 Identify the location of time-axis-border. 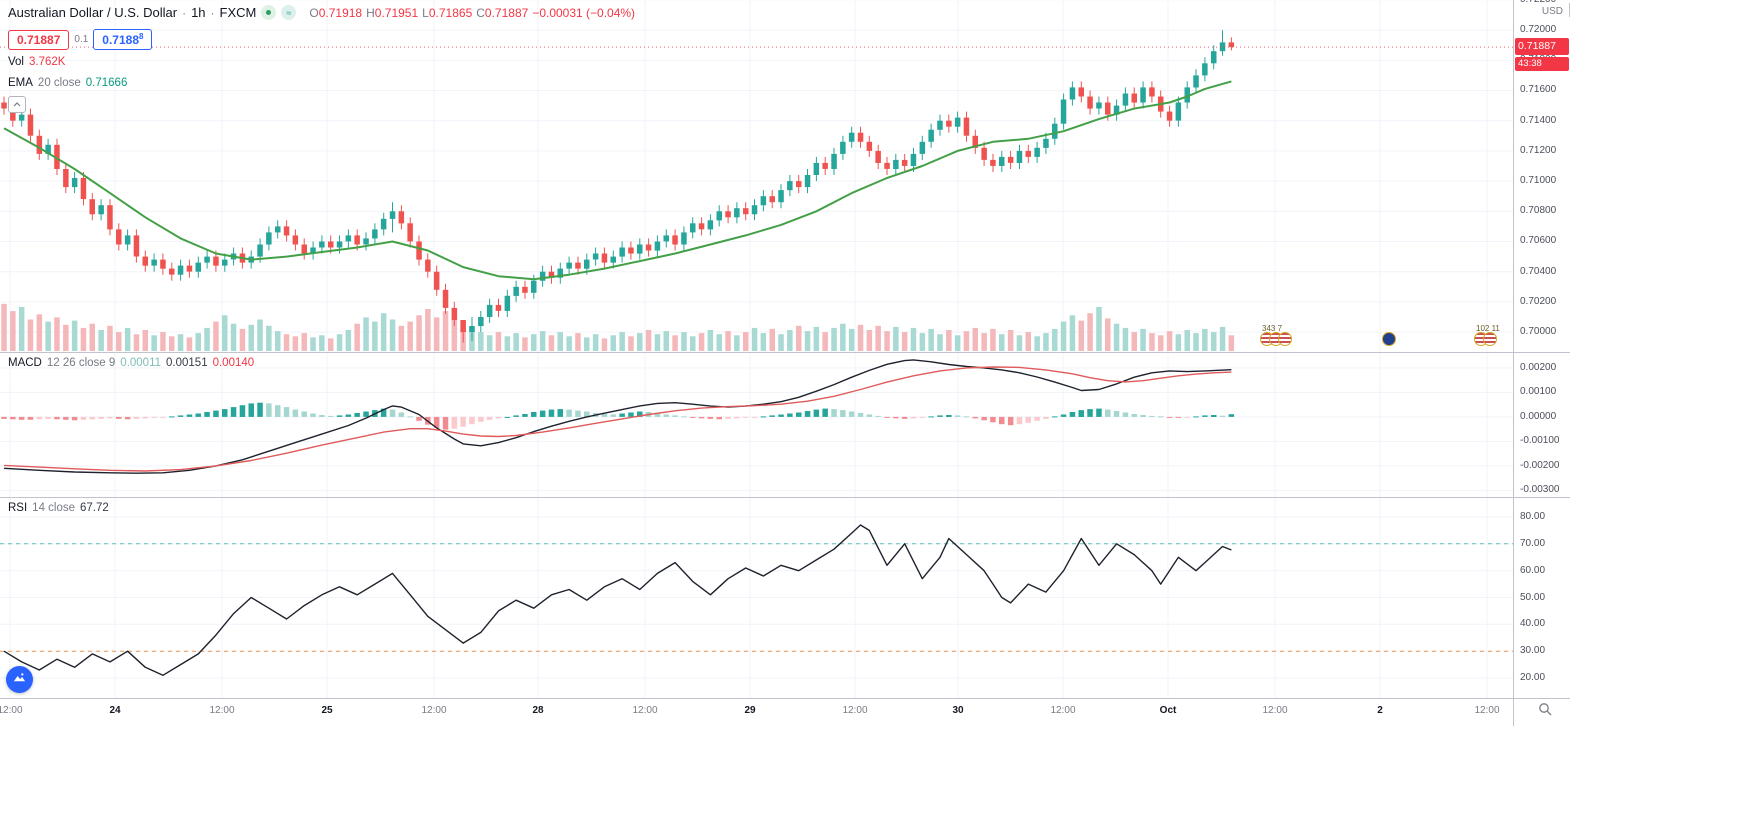
(785, 698).